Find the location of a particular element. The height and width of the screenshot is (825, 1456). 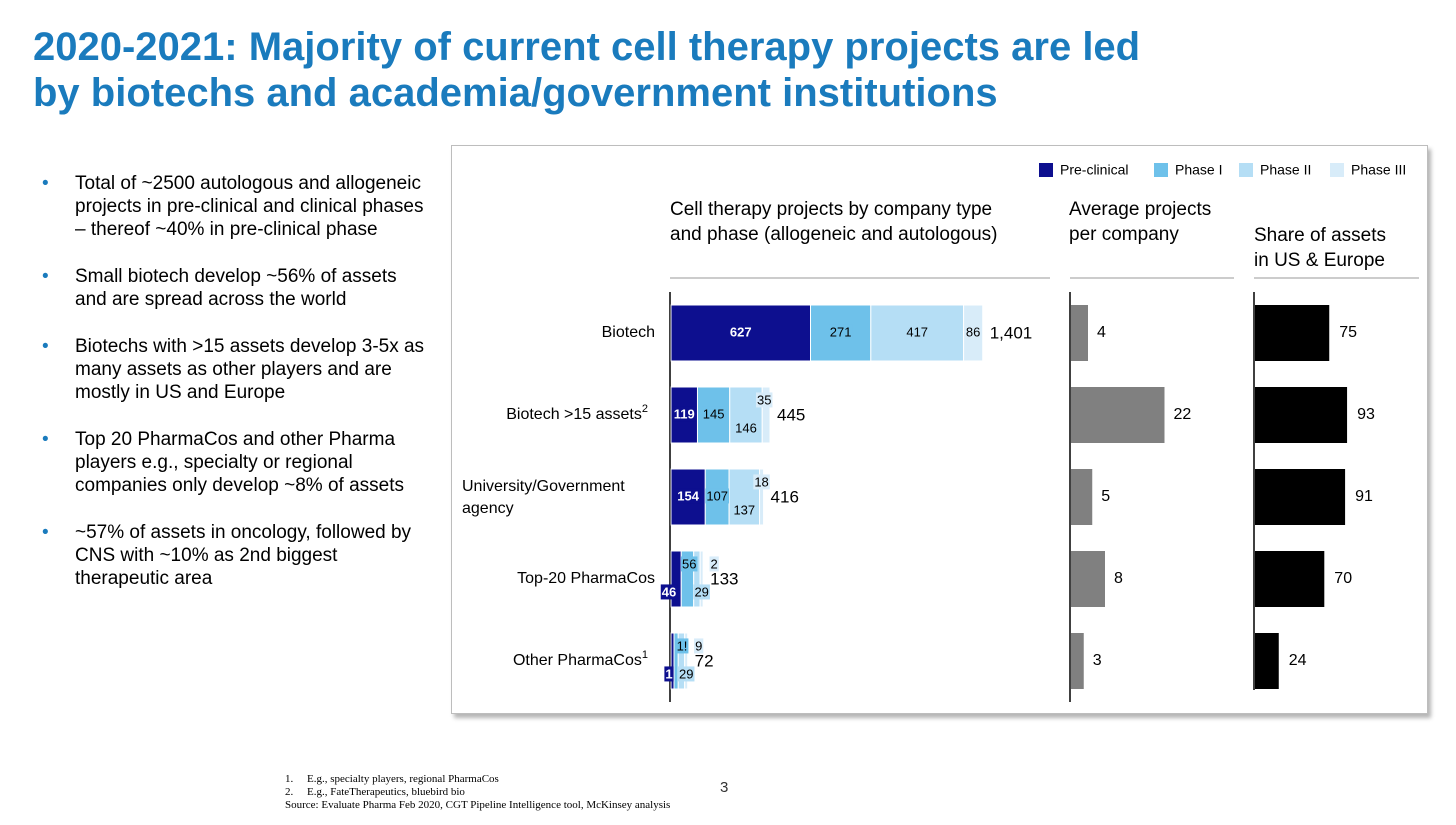

bar-segment-label: 627 is located at coordinates (741, 331).